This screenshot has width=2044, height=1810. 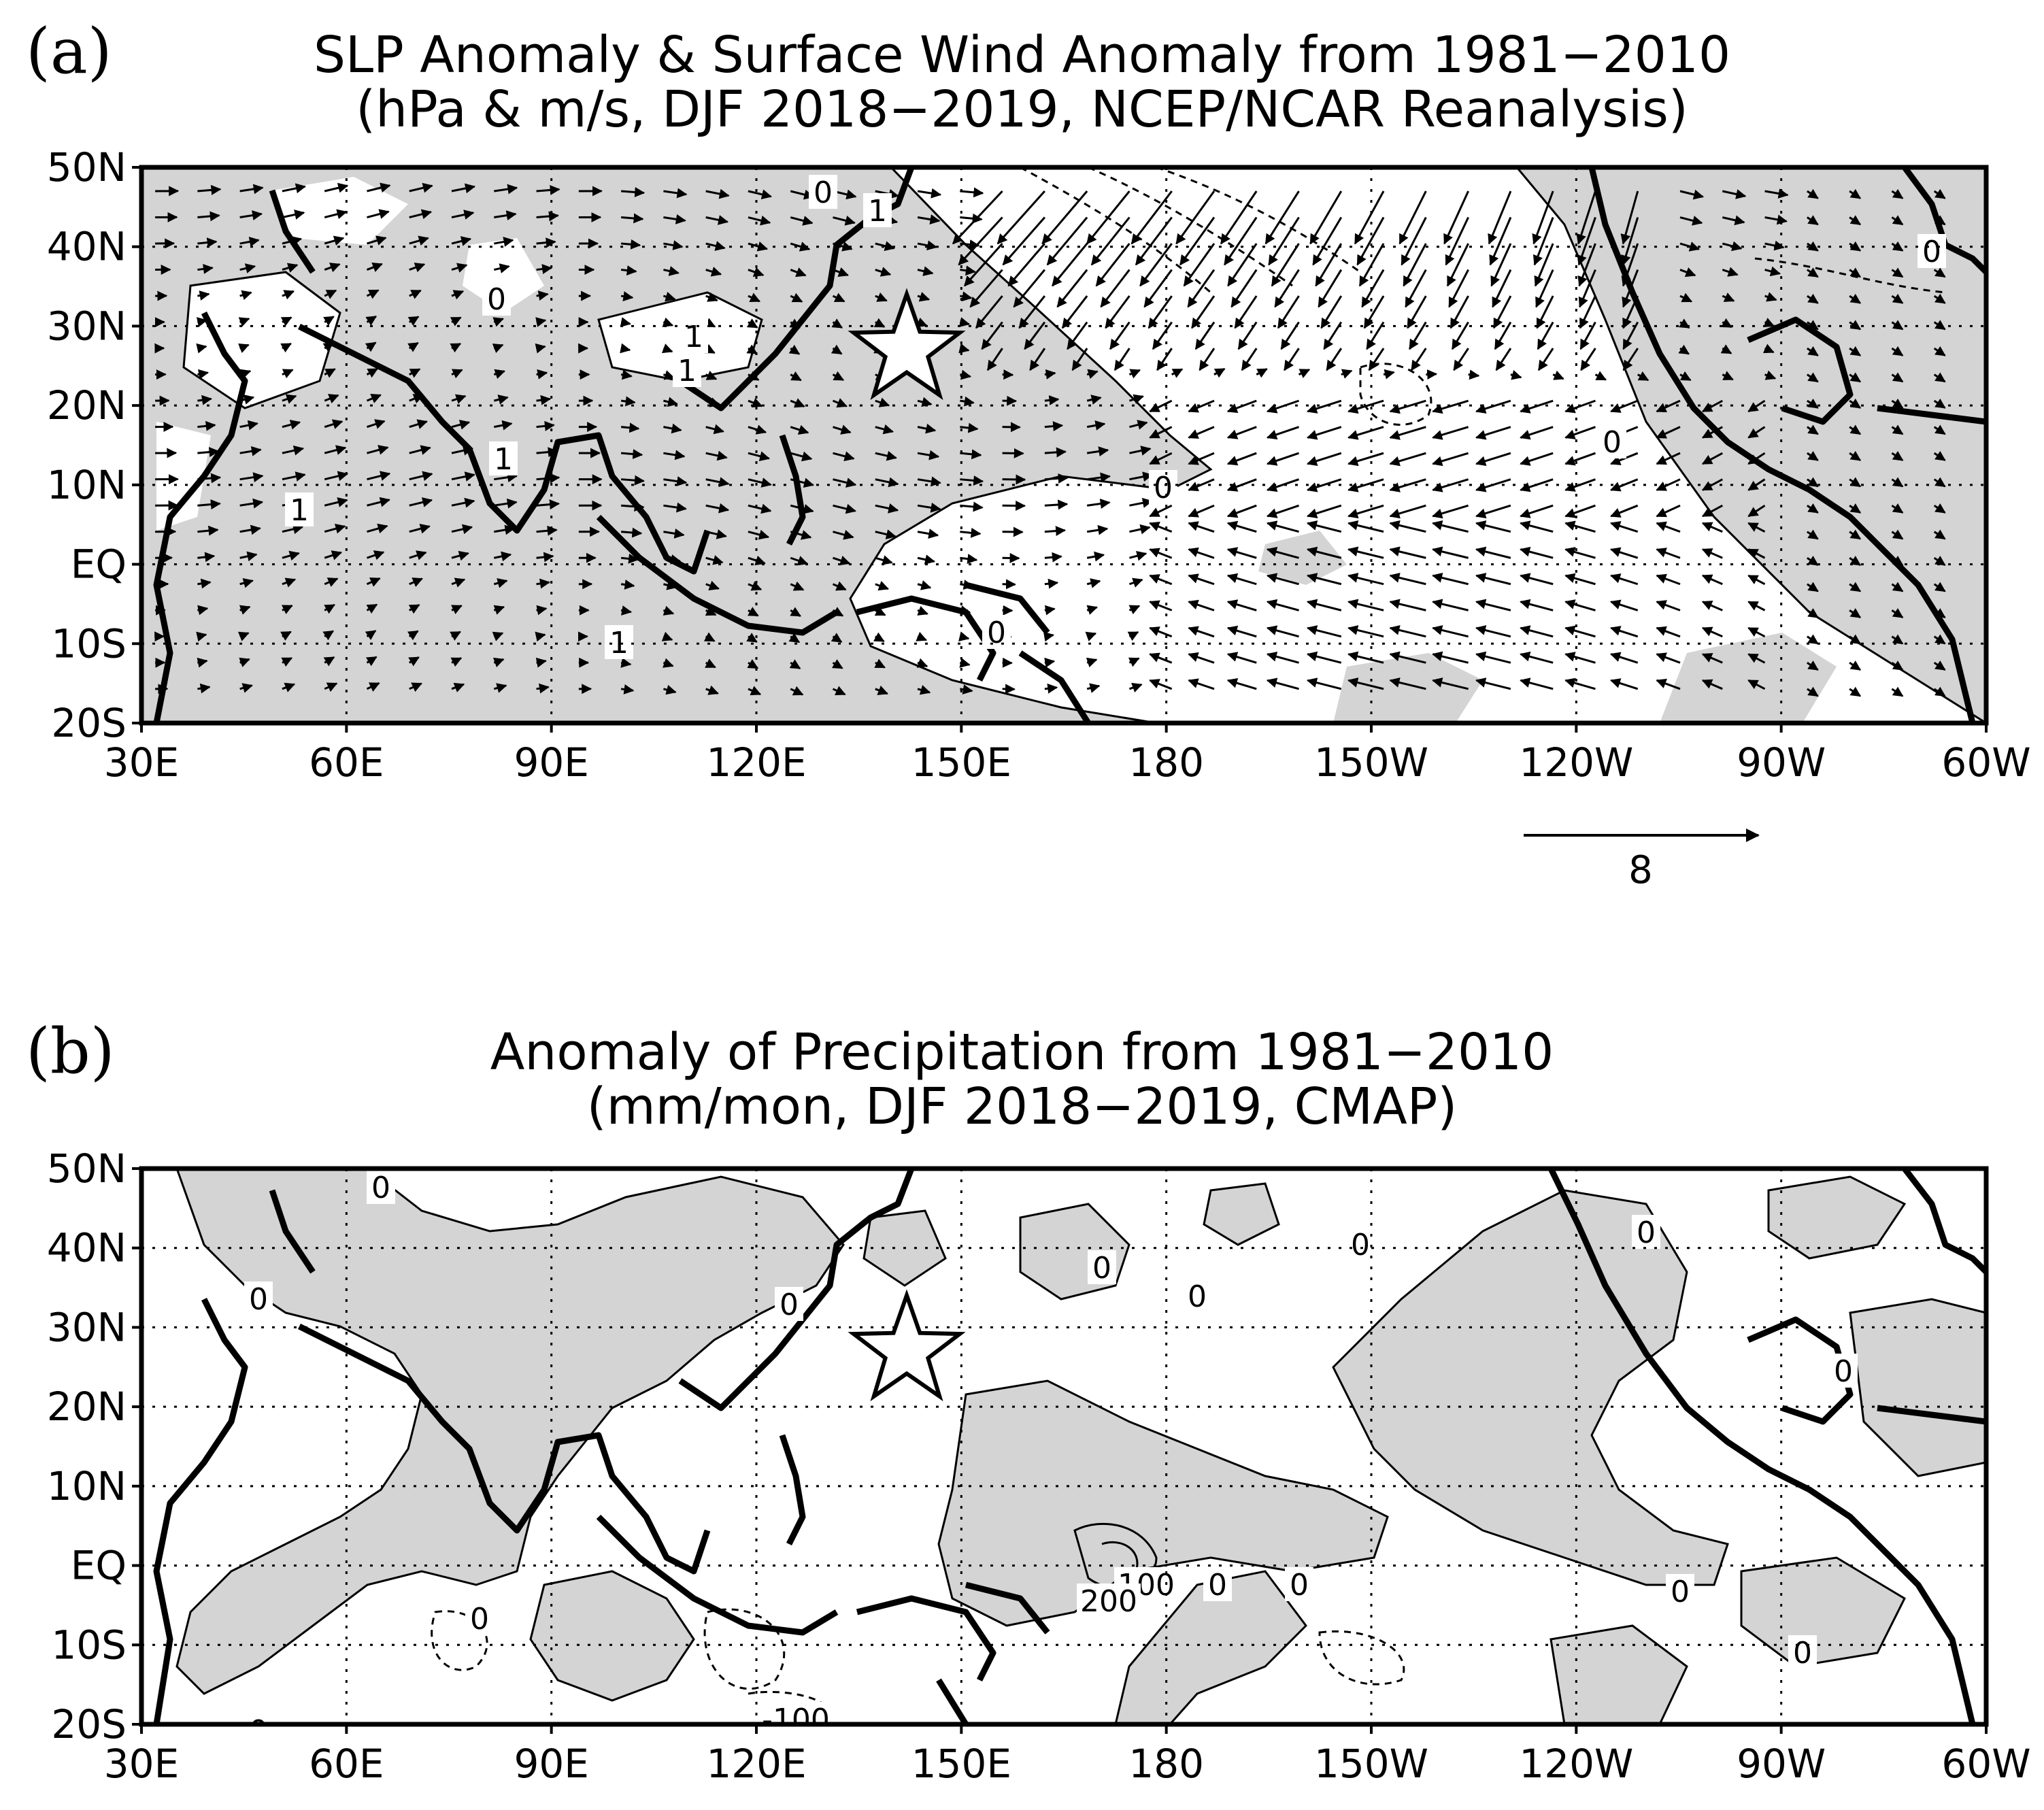 I want to click on title-line-1: Anomaly of Precipitation from 1981−2010, so click(x=1022, y=1052).